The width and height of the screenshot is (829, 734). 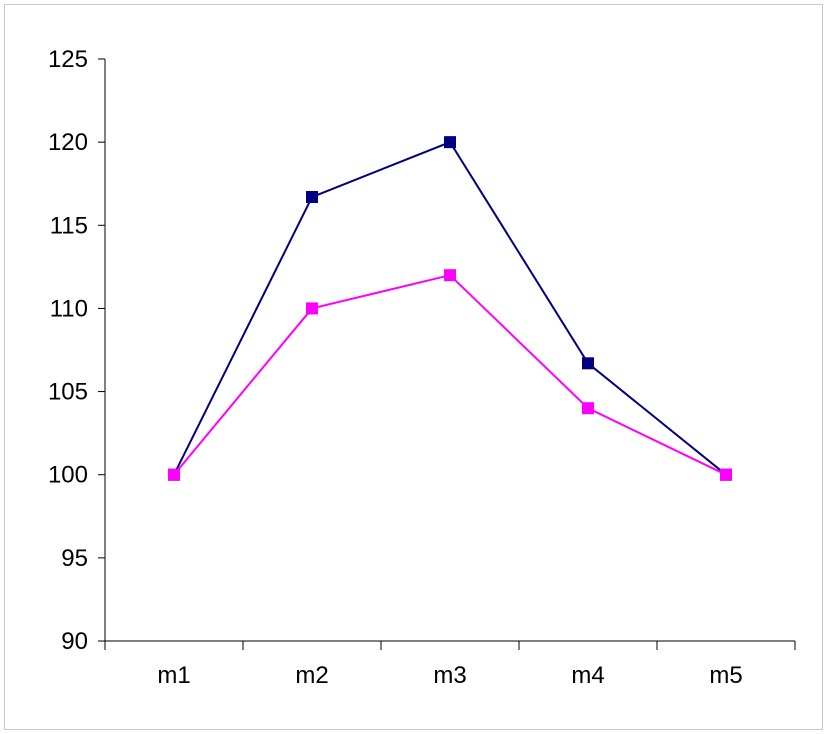 I want to click on y-tick-label: 105, so click(x=68, y=392).